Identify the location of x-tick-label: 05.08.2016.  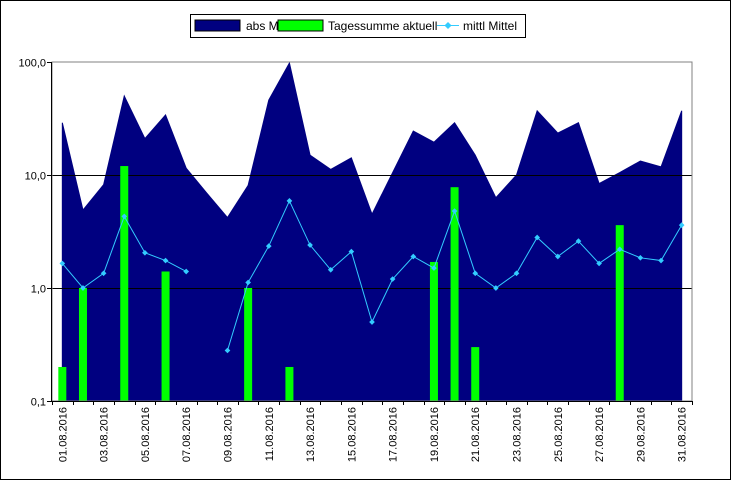
(146, 434).